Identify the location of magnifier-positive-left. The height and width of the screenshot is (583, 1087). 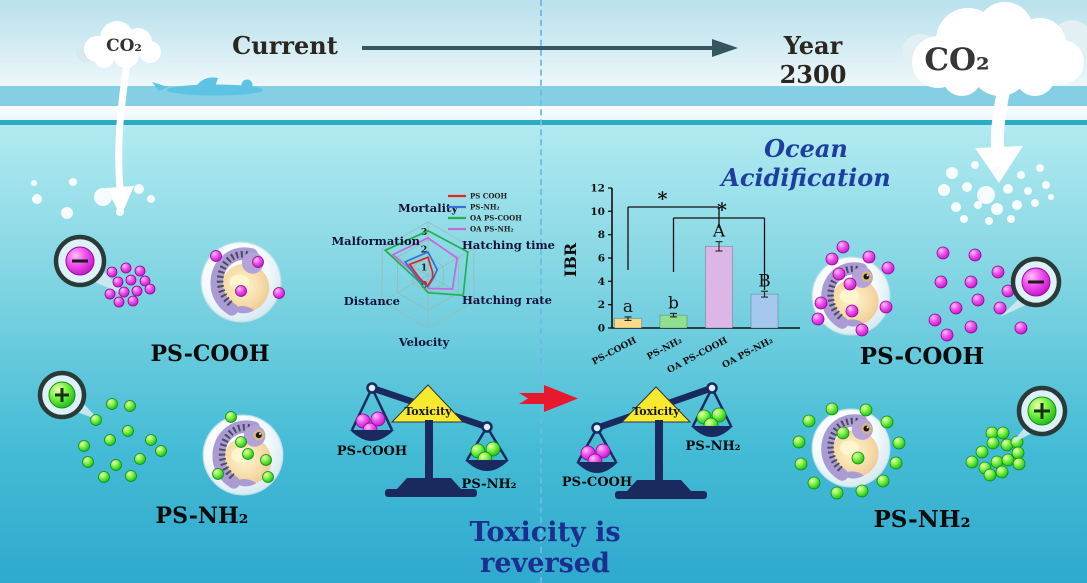
(68, 395).